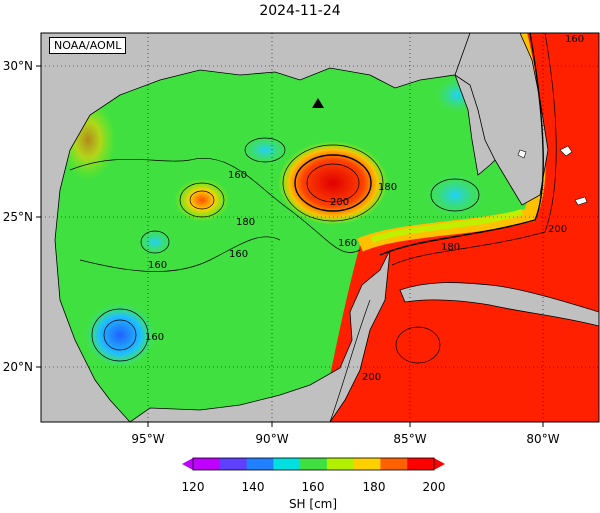 This screenshot has height=513, width=600. What do you see at coordinates (409, 439) in the screenshot?
I see `lon-label: 85°W` at bounding box center [409, 439].